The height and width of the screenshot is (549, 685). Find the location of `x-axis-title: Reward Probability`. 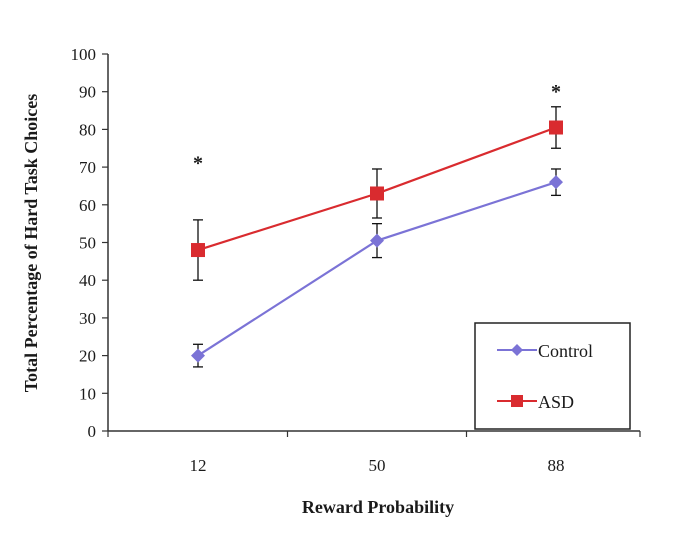

x-axis-title: Reward Probability is located at coordinates (378, 507).